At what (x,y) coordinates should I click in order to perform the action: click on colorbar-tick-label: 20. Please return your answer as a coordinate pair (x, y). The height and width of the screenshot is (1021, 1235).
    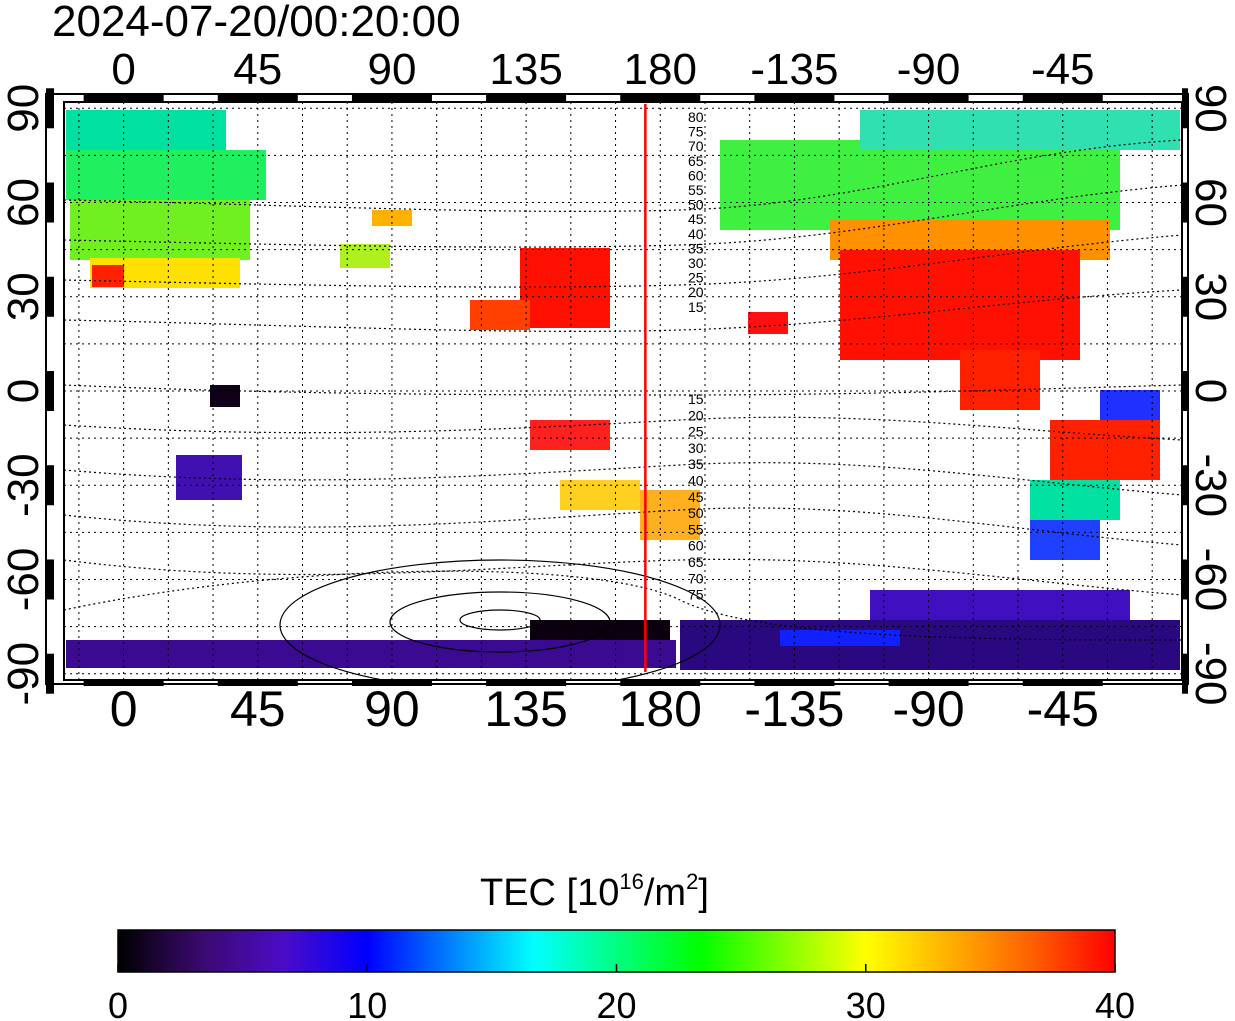
    Looking at the image, I should click on (616, 1003).